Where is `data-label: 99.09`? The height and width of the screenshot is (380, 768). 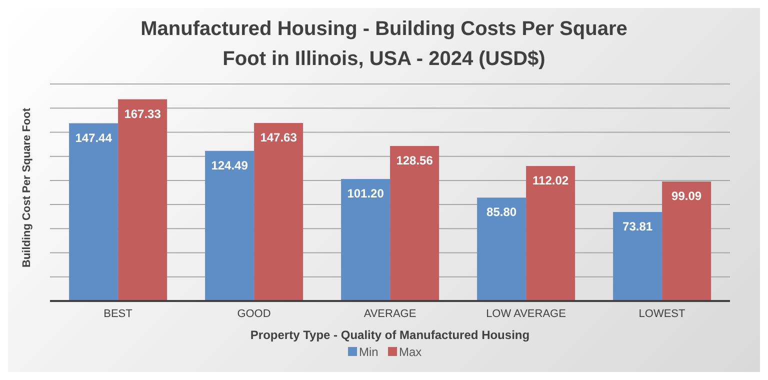
data-label: 99.09 is located at coordinates (687, 196).